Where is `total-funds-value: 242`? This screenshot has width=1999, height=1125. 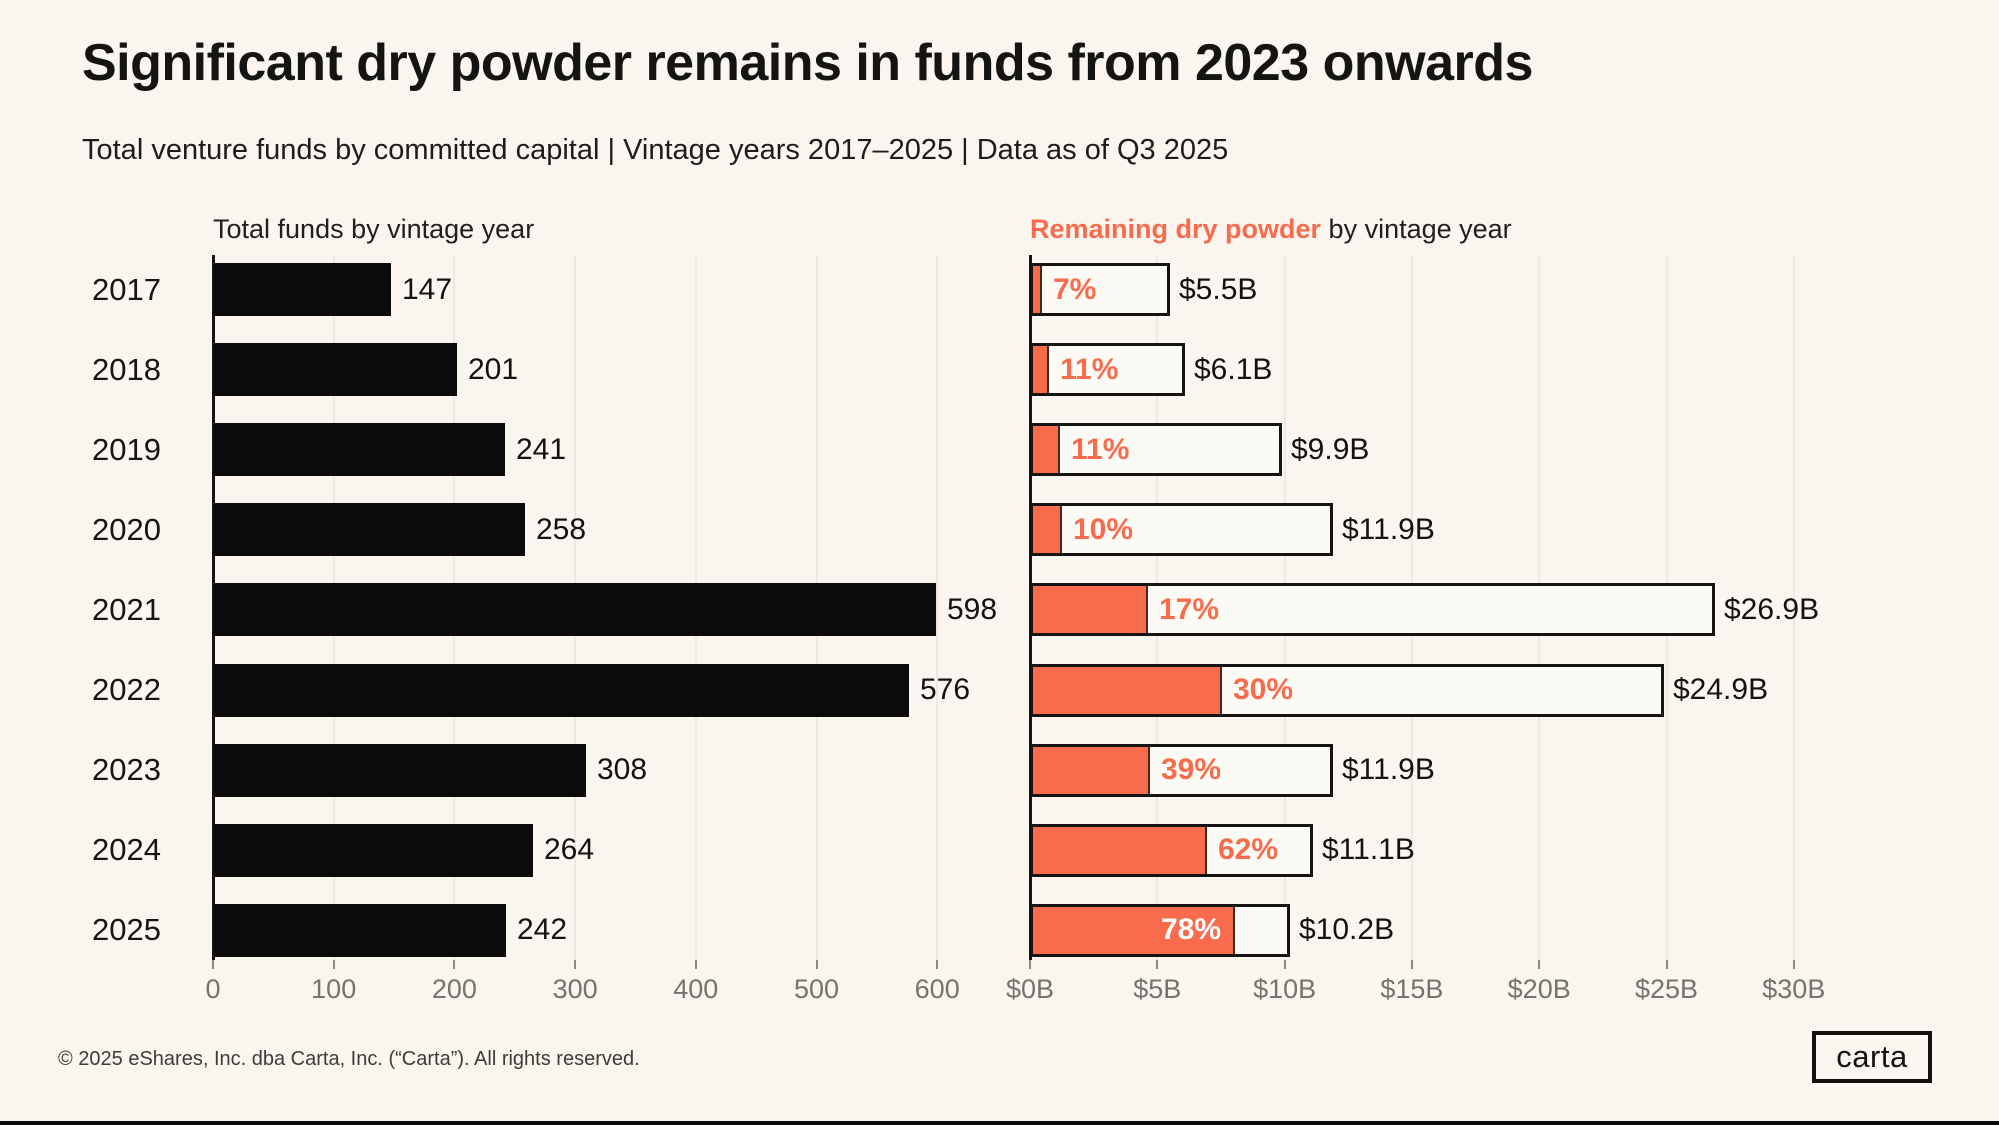 total-funds-value: 242 is located at coordinates (542, 930).